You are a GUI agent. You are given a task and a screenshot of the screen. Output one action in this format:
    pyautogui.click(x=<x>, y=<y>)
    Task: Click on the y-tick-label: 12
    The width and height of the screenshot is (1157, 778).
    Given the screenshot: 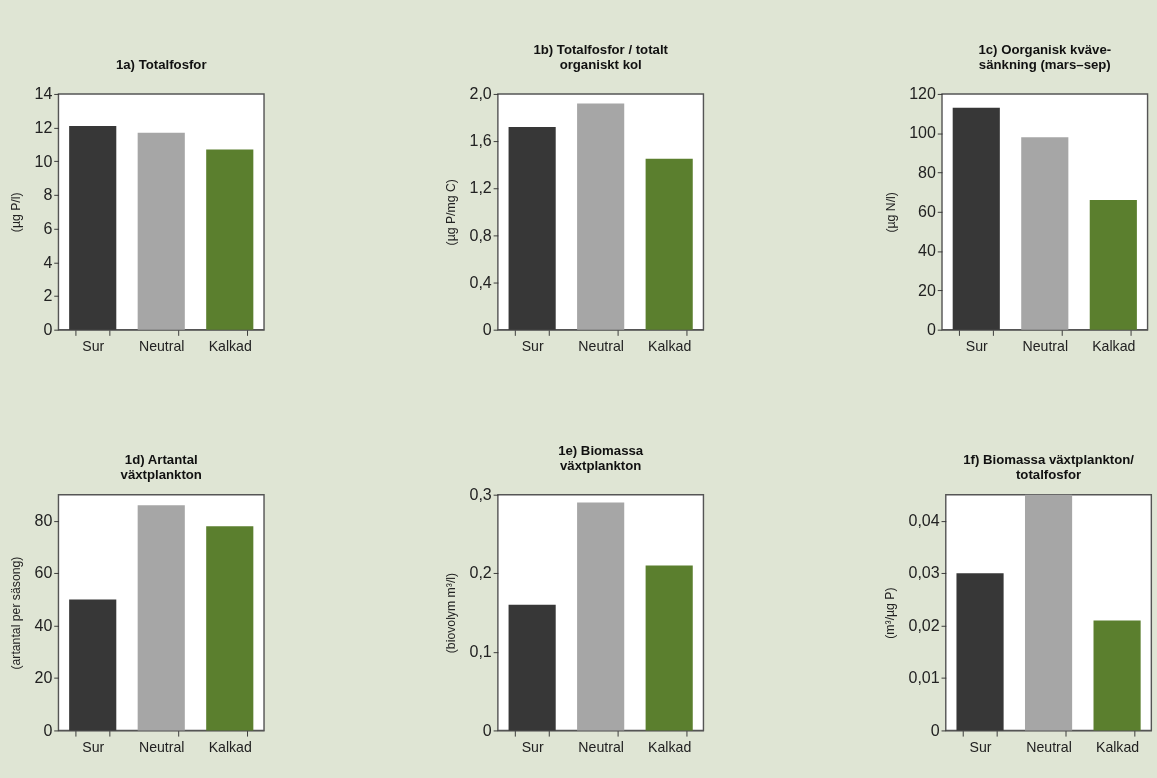 What is the action you would take?
    pyautogui.click(x=43, y=126)
    